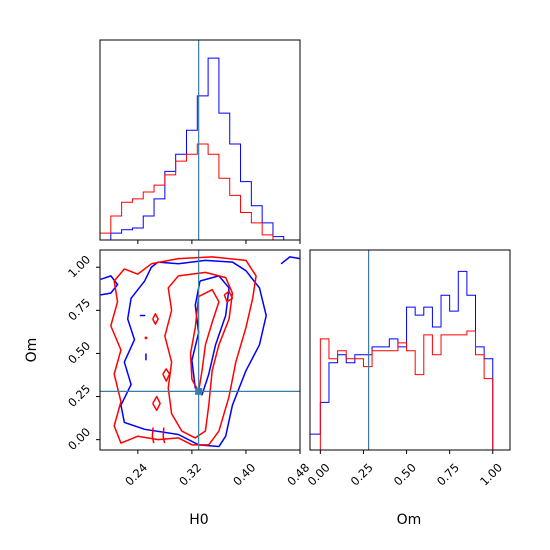  I want to click on truth-point-marker, so click(199, 391).